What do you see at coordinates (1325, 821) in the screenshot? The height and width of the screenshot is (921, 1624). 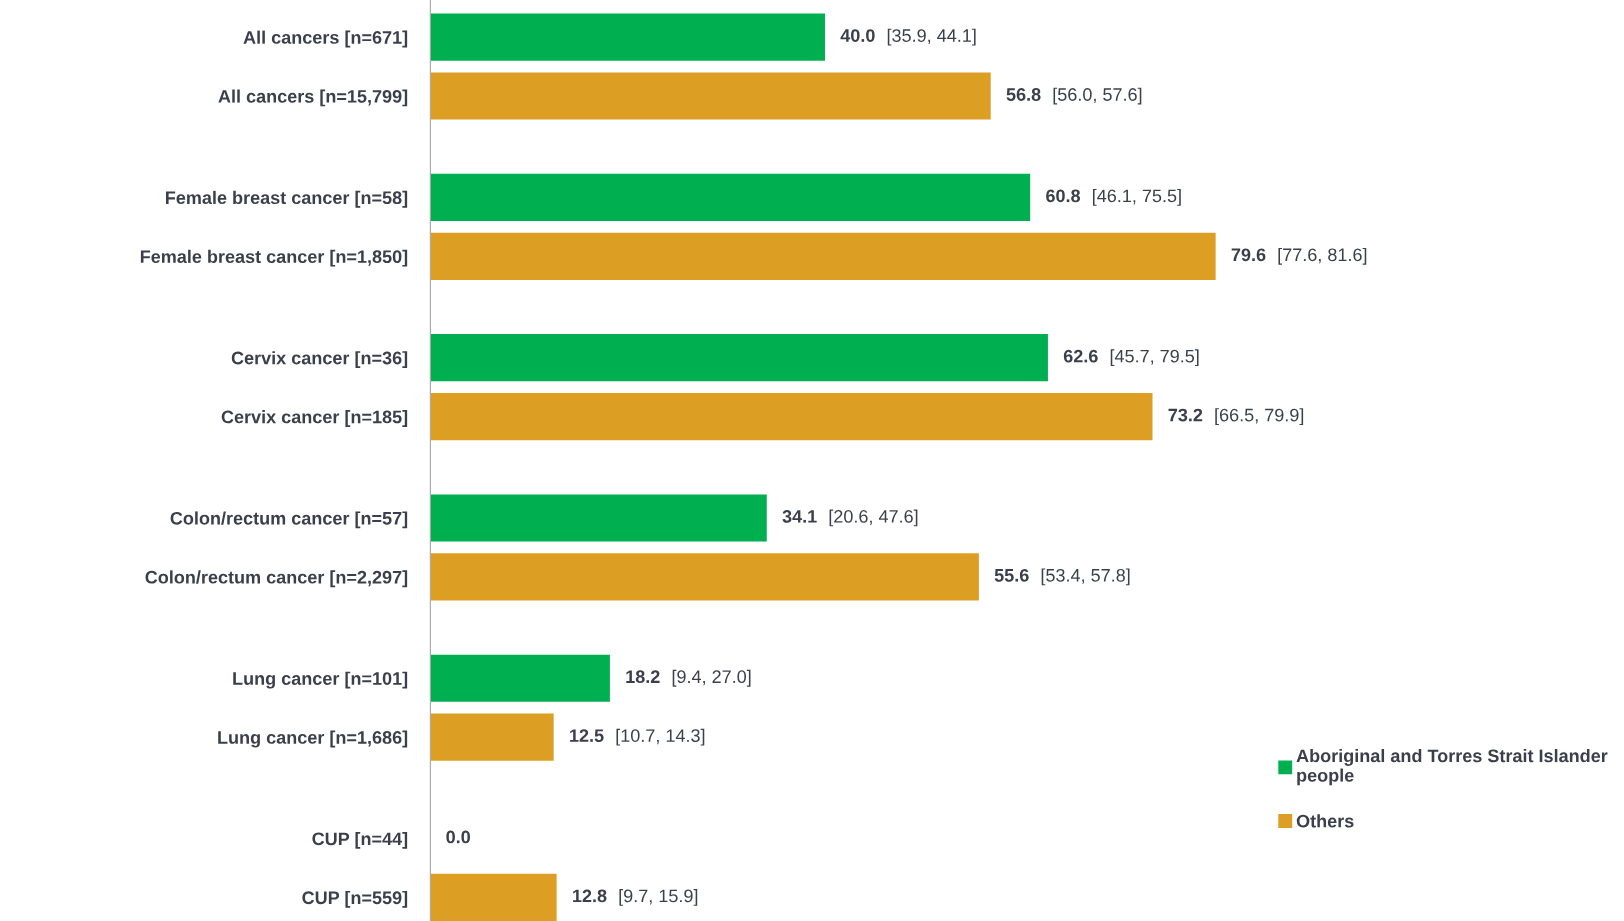 I see `legend-label: Others` at bounding box center [1325, 821].